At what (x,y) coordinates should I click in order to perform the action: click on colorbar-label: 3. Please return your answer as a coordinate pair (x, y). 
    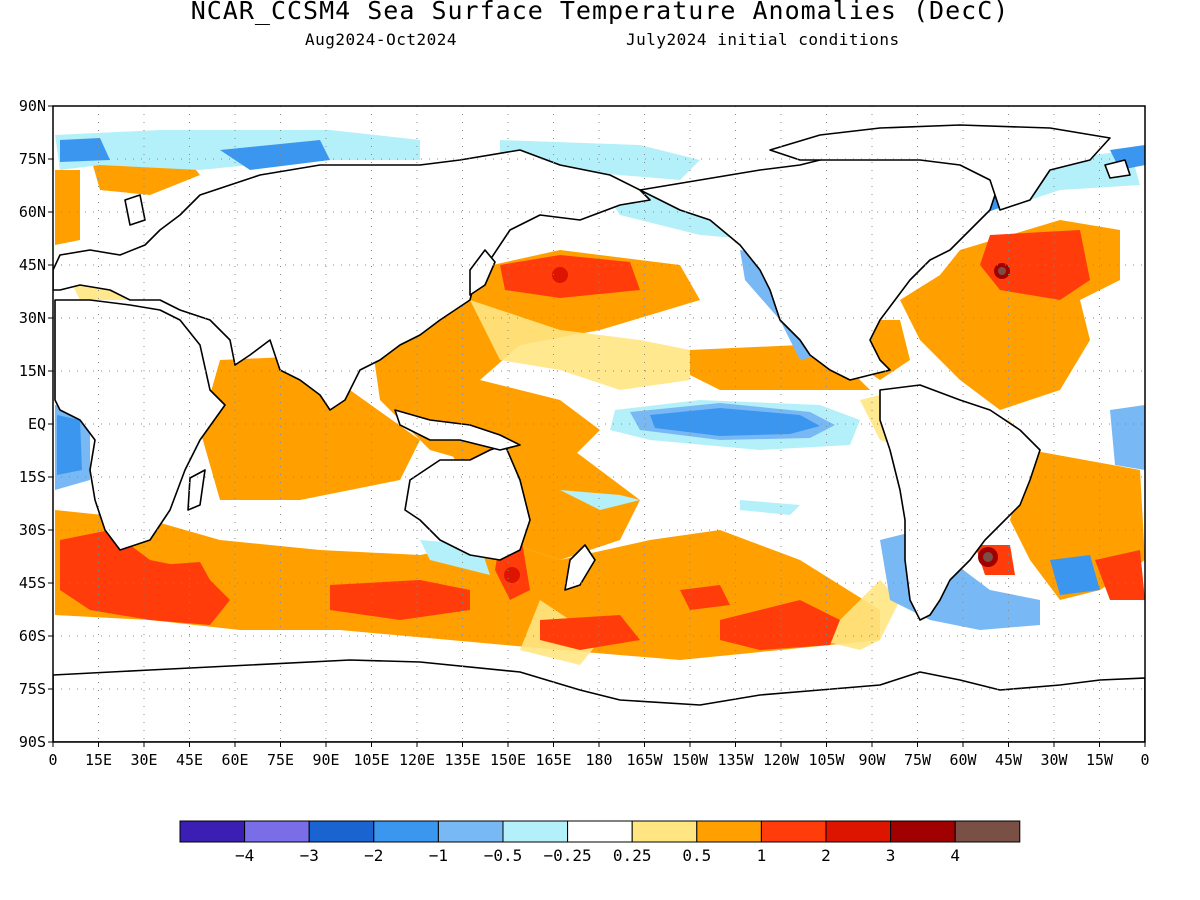
    Looking at the image, I should click on (891, 855).